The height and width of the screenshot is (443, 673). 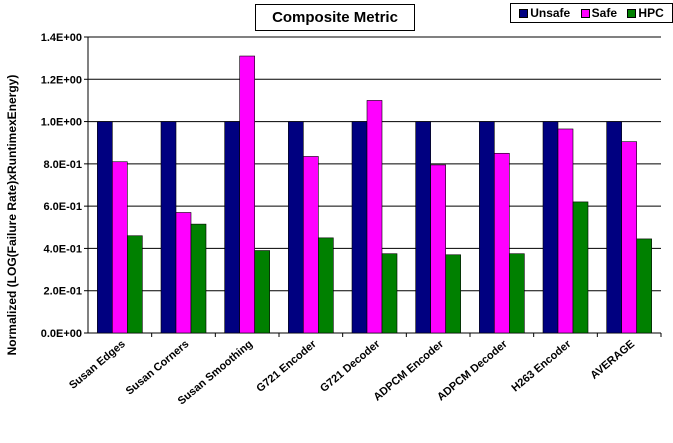 I want to click on y-tick-label: 1.2E+00, so click(x=61, y=80).